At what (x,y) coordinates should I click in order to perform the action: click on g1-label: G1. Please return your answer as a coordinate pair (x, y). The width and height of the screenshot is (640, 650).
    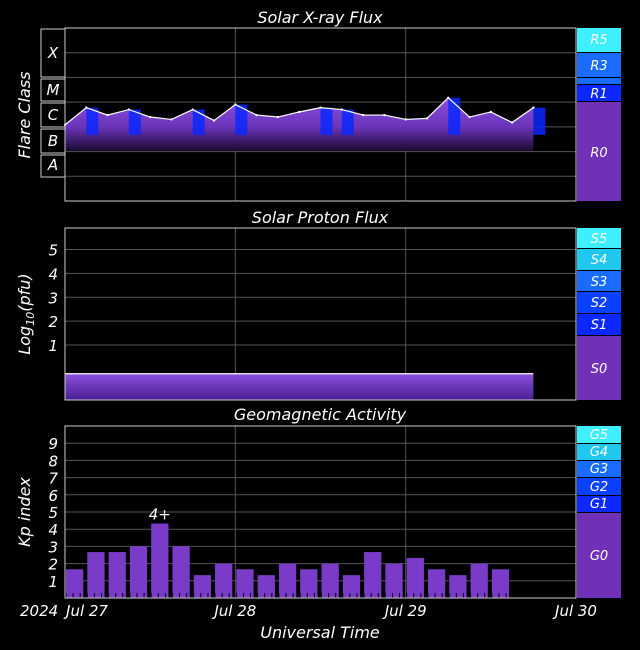
    Looking at the image, I should click on (599, 504).